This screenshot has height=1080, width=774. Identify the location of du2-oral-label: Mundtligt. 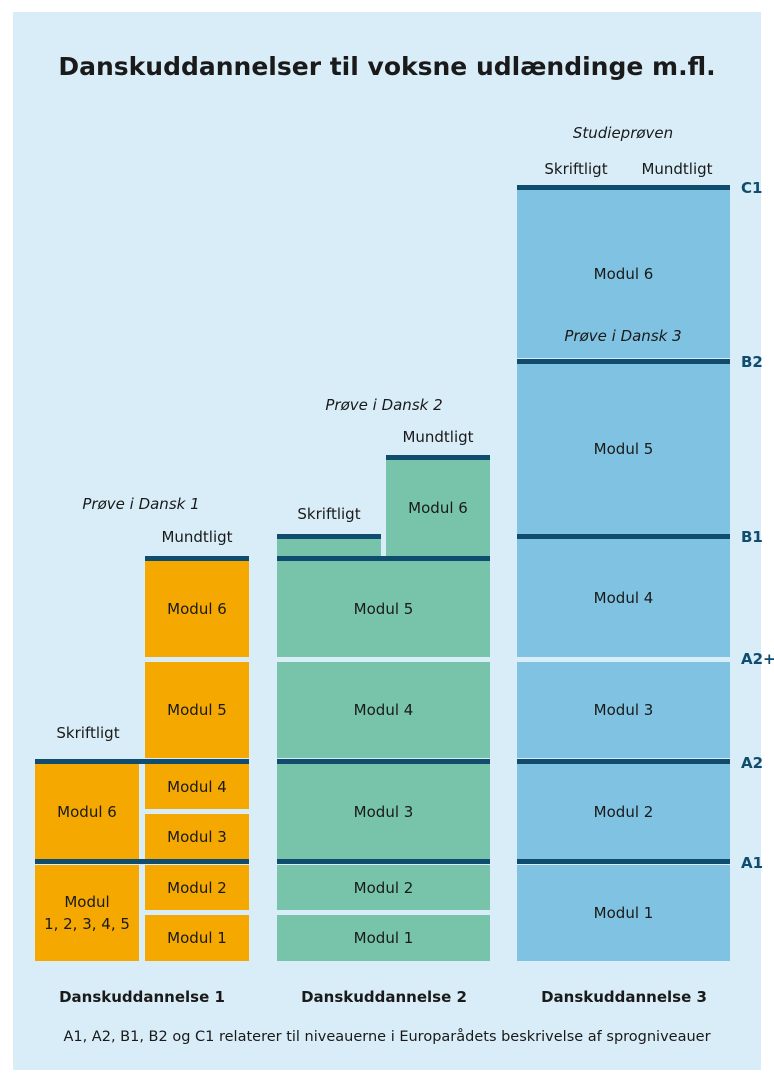
(438, 437).